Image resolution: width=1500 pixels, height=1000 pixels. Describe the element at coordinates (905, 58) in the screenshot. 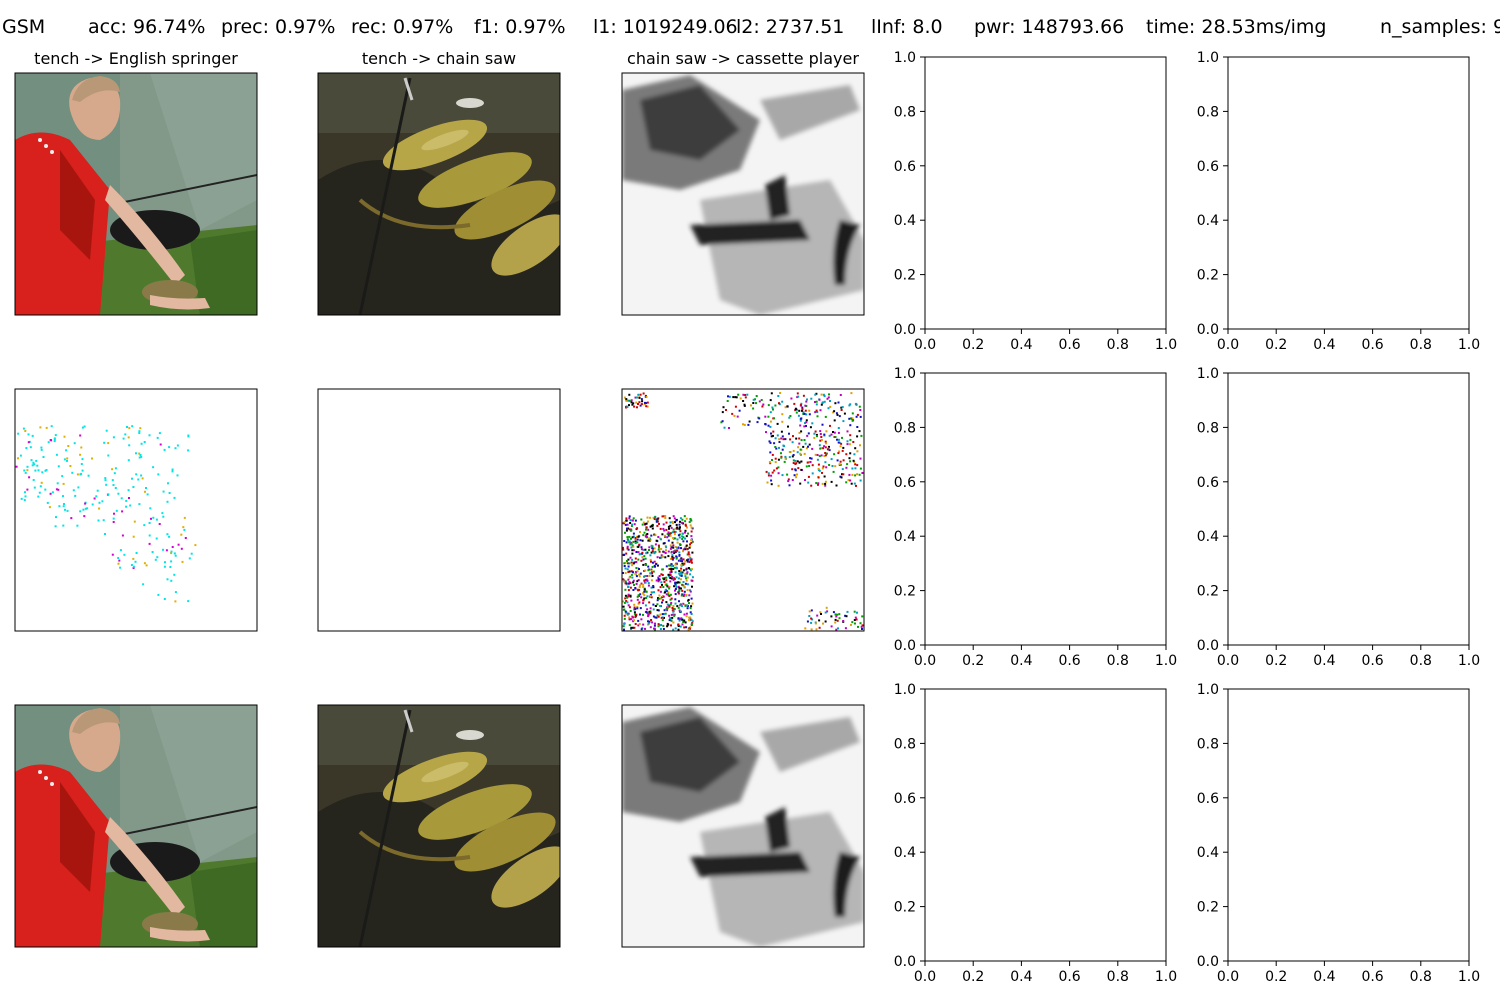

I see `y-tick-label: 1.0` at that location.